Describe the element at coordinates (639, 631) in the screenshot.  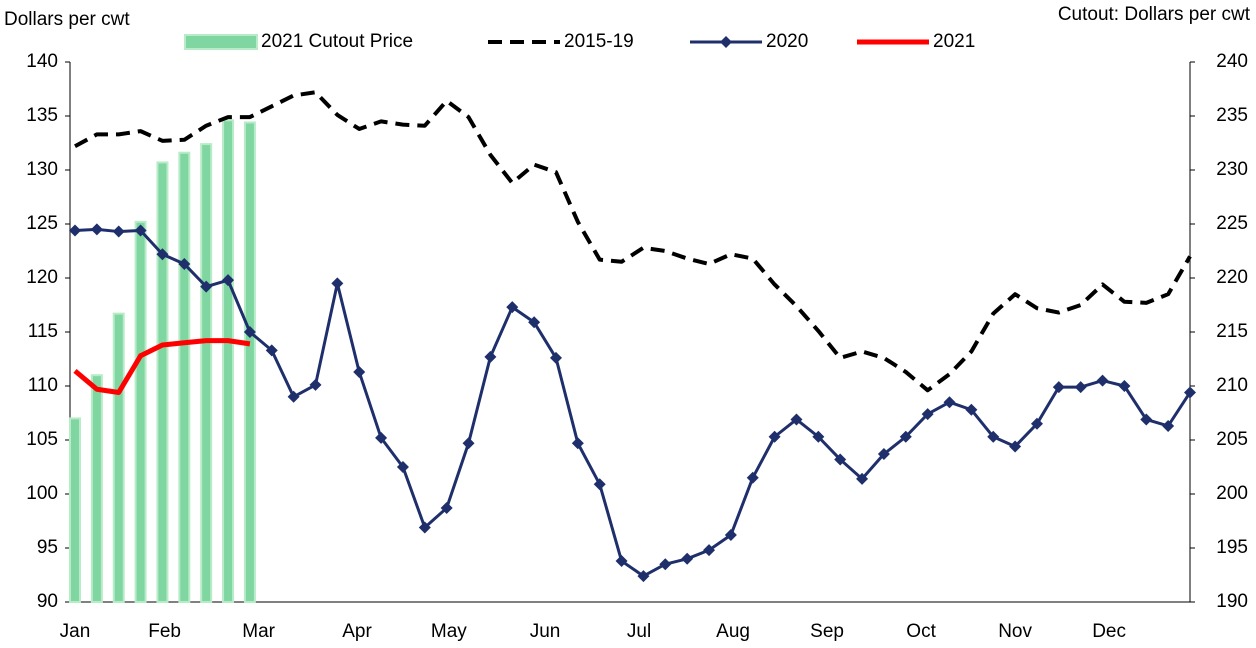
I see `x-tick-label: Jul` at that location.